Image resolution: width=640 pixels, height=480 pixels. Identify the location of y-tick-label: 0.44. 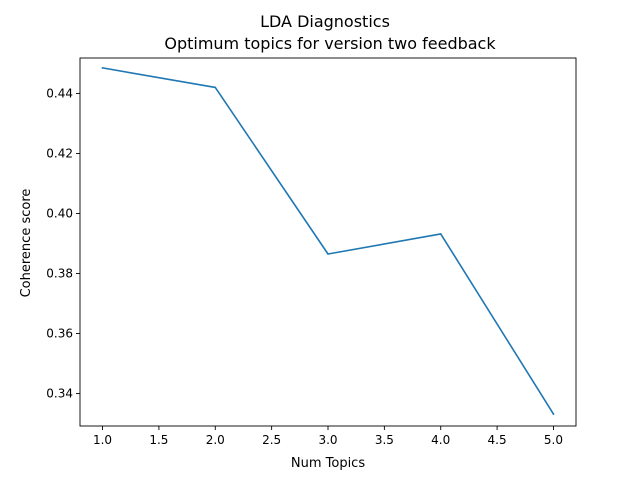
(59, 93).